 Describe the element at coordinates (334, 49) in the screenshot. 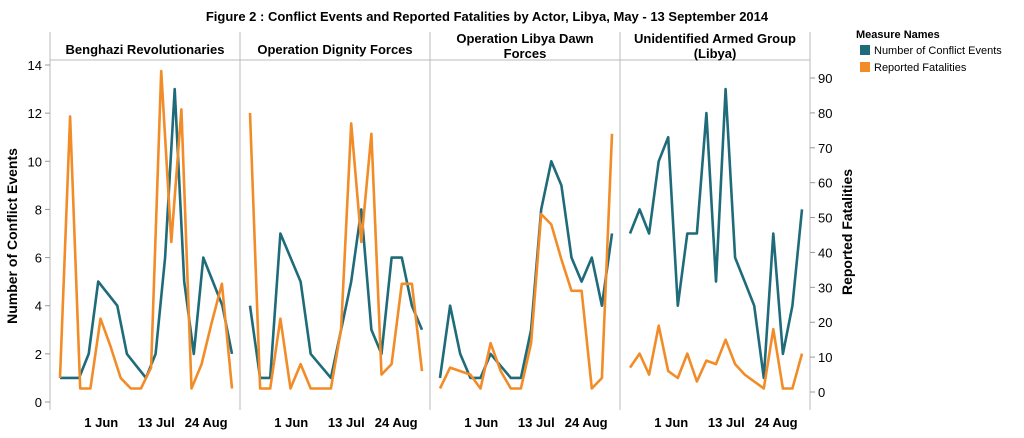

I see `panel-title: Operation Dignity Forces` at that location.